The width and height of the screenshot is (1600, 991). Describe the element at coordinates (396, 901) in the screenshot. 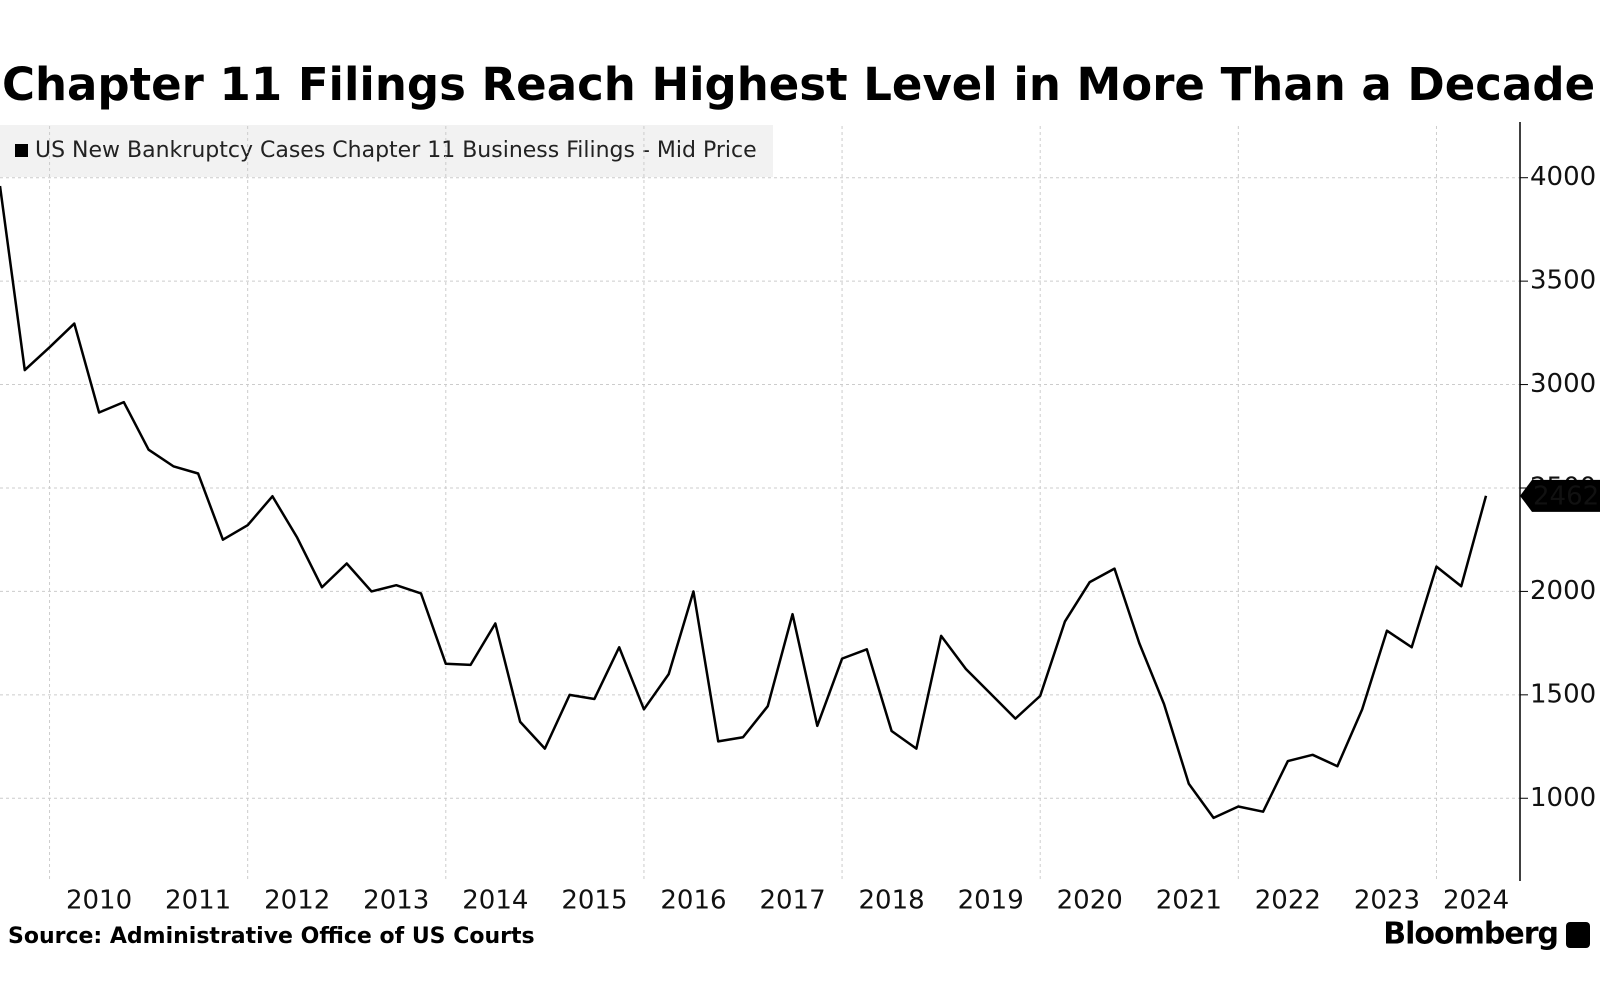

I see `x-tick-label: 2013` at that location.